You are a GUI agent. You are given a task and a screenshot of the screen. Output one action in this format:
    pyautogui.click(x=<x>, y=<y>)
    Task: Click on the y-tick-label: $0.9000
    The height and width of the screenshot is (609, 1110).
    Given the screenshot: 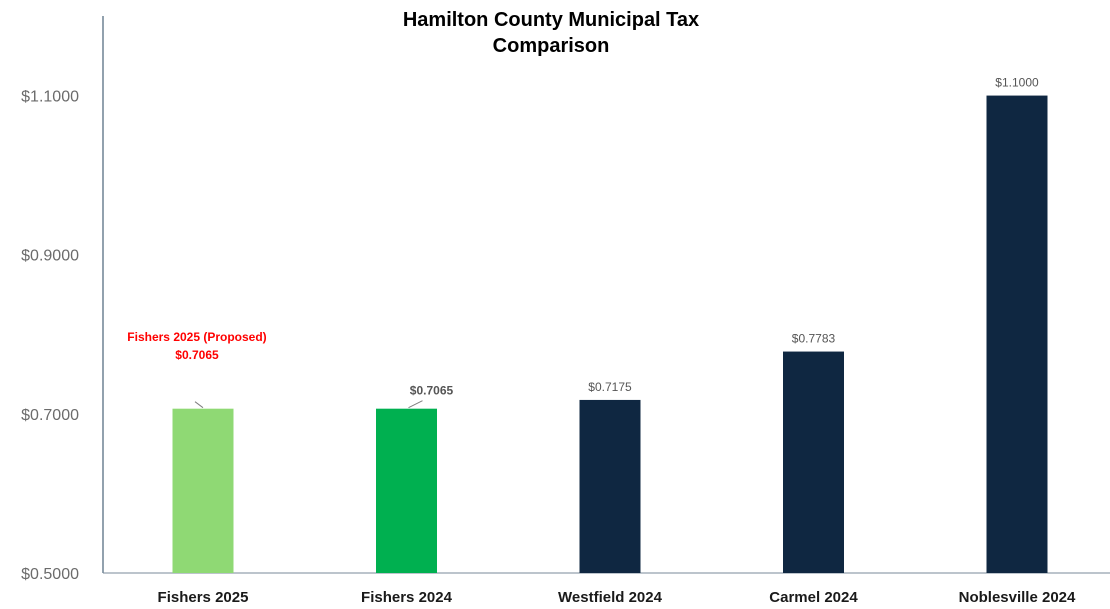 What is the action you would take?
    pyautogui.click(x=50, y=256)
    